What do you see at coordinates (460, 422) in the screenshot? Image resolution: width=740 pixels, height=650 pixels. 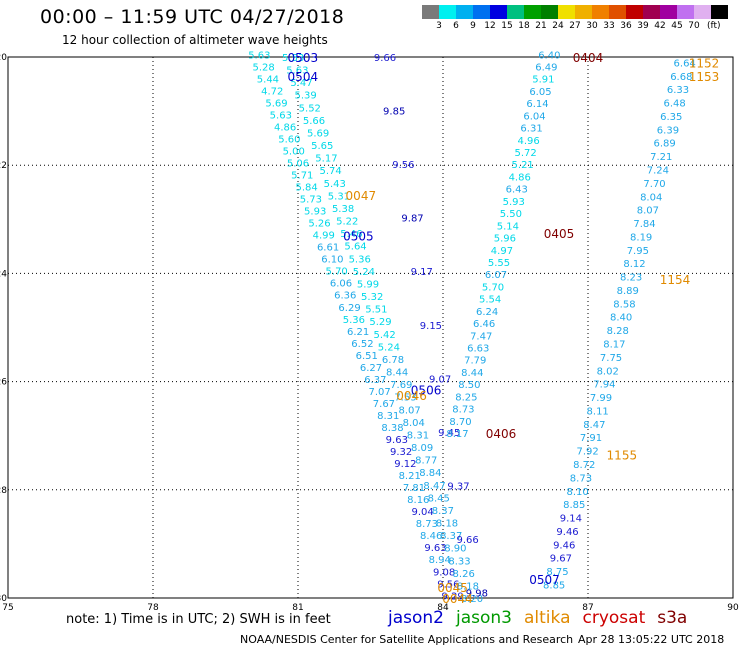 I see `wave-height-value: 8.70` at bounding box center [460, 422].